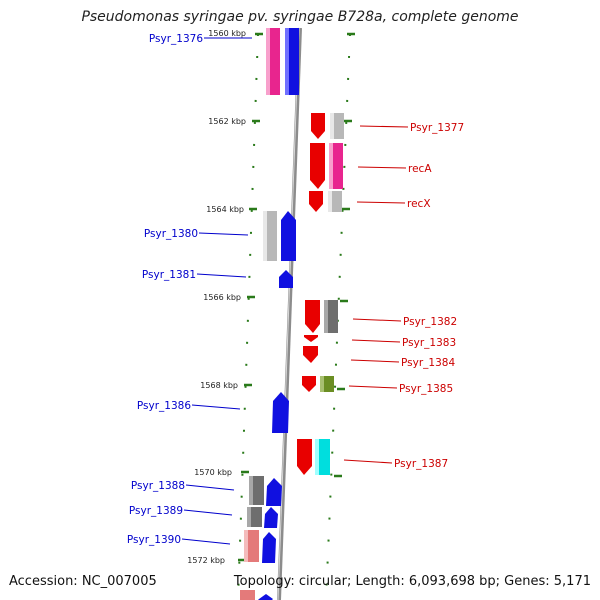  Describe the element at coordinates (164, 406) in the screenshot. I see `gene-label-left: Psyr_1386` at that location.